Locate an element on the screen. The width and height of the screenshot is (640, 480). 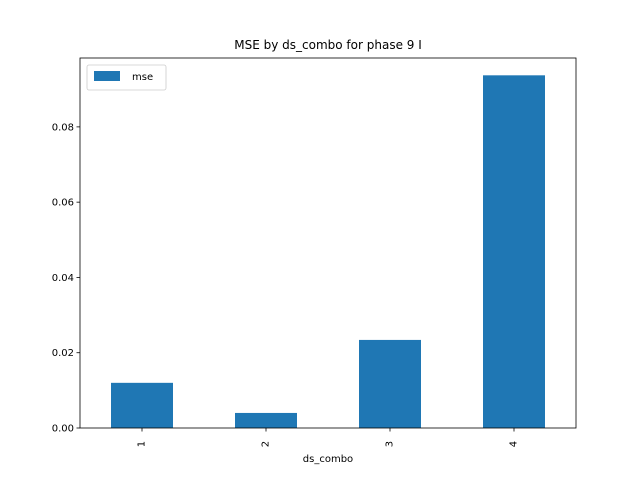
x-tick-label-2: 2 is located at coordinates (266, 444).